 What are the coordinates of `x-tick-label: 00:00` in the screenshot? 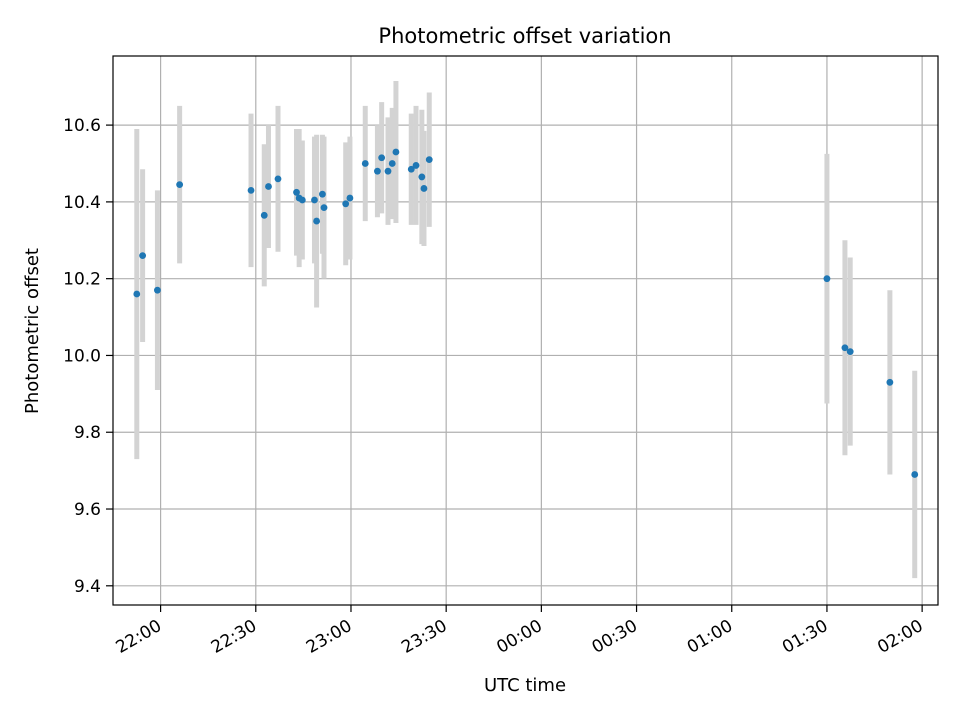 It's located at (519, 637).